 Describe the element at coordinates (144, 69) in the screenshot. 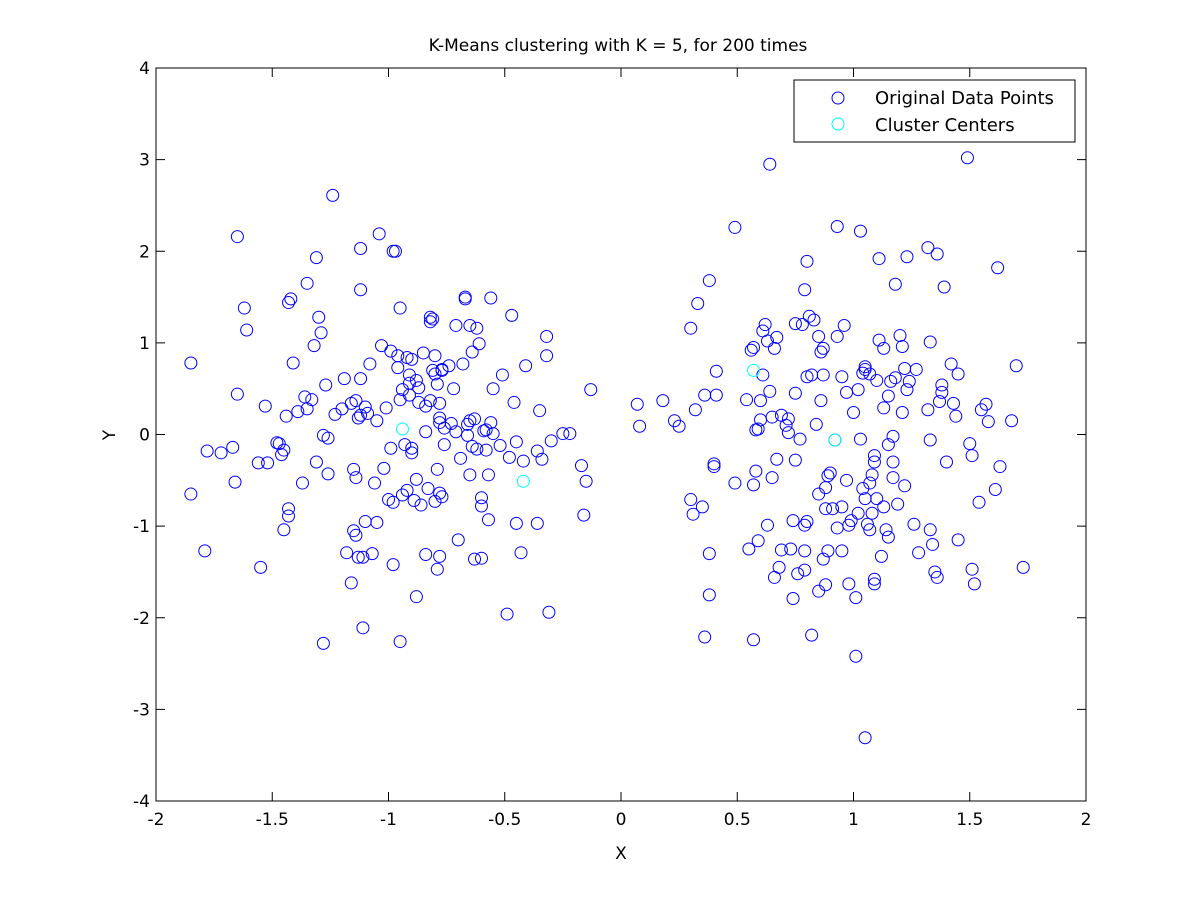

I see `y-tick-label: 4` at that location.